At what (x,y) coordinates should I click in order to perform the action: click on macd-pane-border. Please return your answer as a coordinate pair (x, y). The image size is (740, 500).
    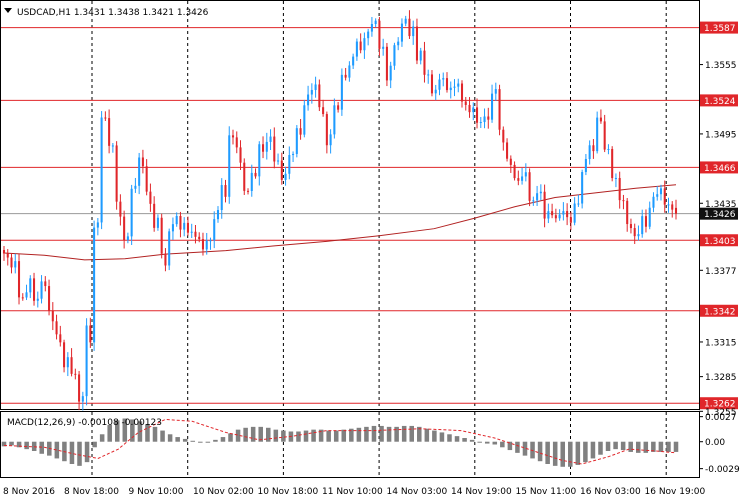
    Looking at the image, I should click on (350, 444).